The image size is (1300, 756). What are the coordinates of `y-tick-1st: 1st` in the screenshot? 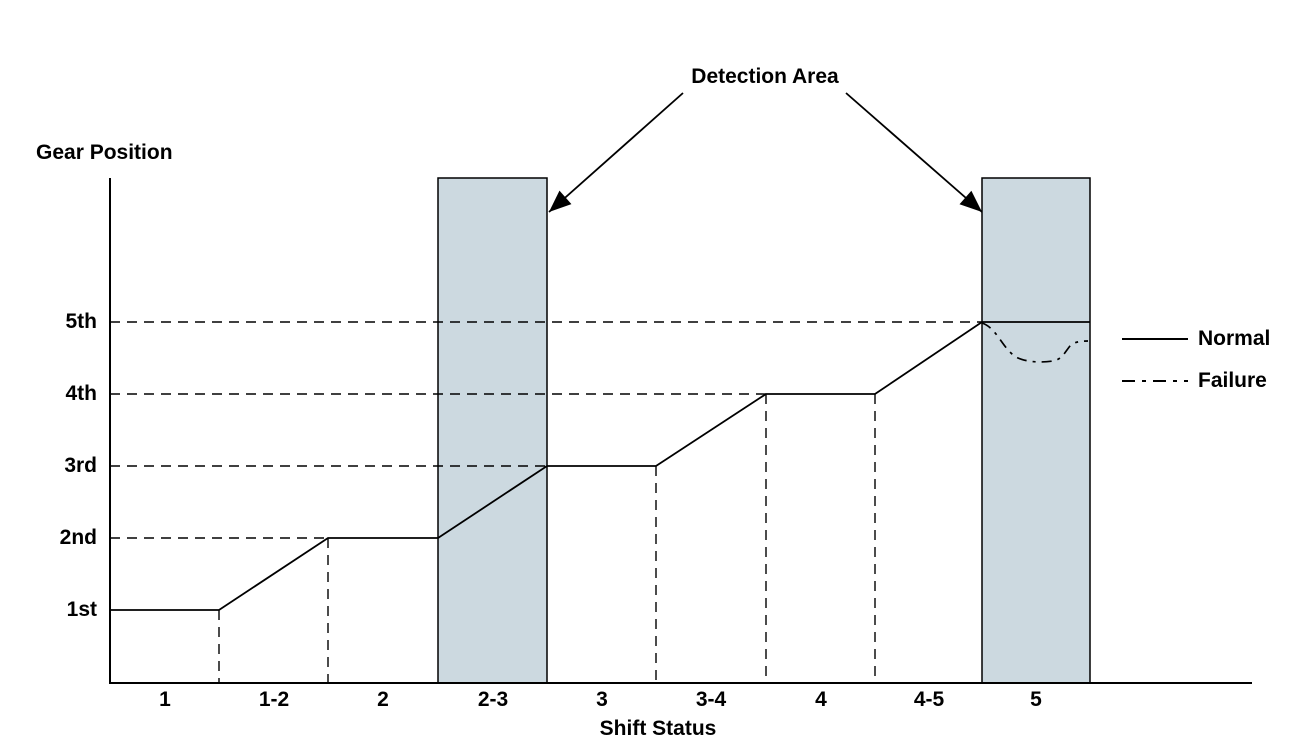 It's located at (81, 609).